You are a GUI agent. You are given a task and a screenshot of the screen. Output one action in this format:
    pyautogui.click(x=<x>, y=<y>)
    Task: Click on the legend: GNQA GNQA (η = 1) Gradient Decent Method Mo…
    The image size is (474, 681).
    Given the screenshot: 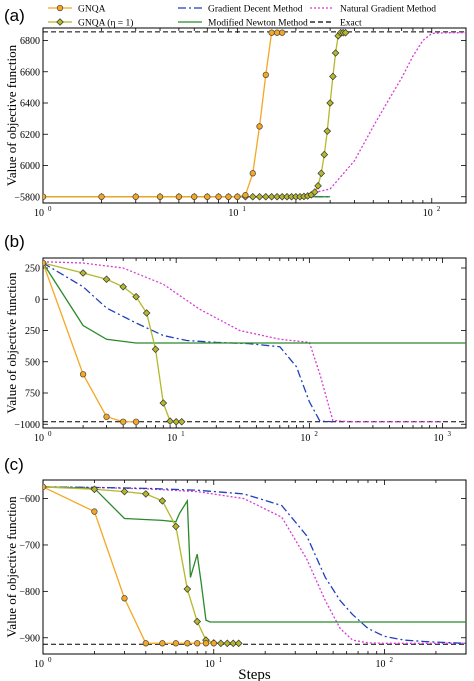 What is the action you would take?
    pyautogui.click(x=242, y=17)
    